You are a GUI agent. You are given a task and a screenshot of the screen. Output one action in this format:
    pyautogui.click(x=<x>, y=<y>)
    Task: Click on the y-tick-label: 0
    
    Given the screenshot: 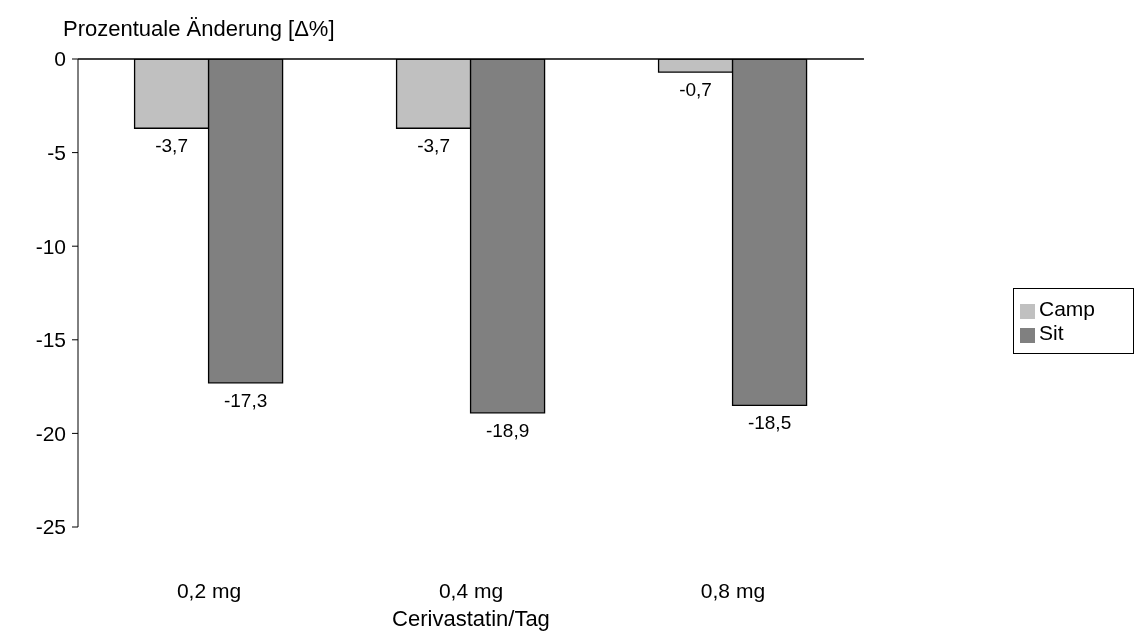 What is the action you would take?
    pyautogui.click(x=60, y=59)
    